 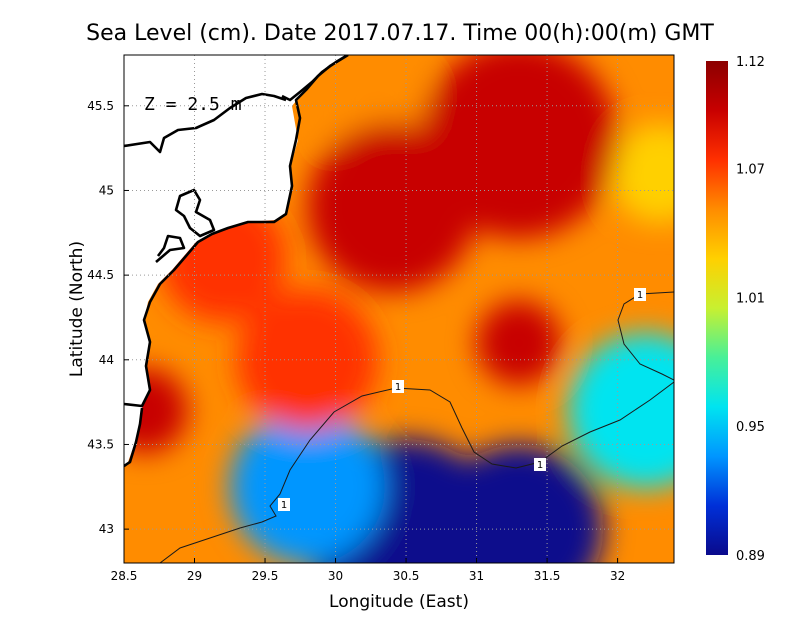 I want to click on x-tick-label: 32, so click(x=617, y=576).